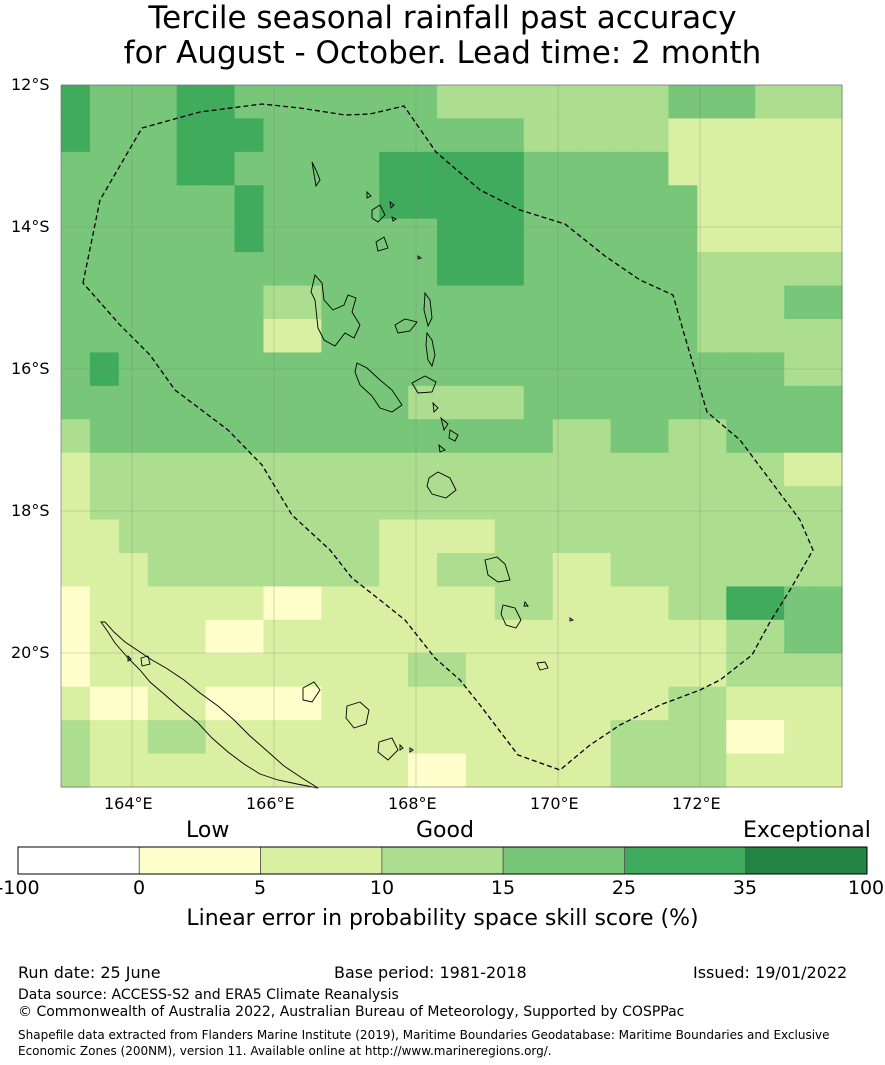  I want to click on lat-label-18s: 18°S, so click(30, 510).